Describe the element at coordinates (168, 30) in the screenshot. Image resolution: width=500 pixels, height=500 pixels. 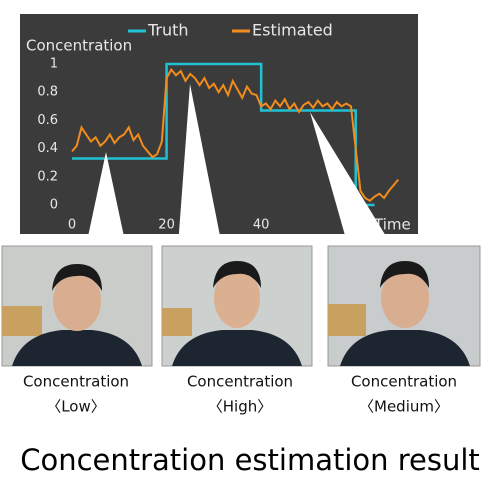
I see `legend-label: Truth` at that location.